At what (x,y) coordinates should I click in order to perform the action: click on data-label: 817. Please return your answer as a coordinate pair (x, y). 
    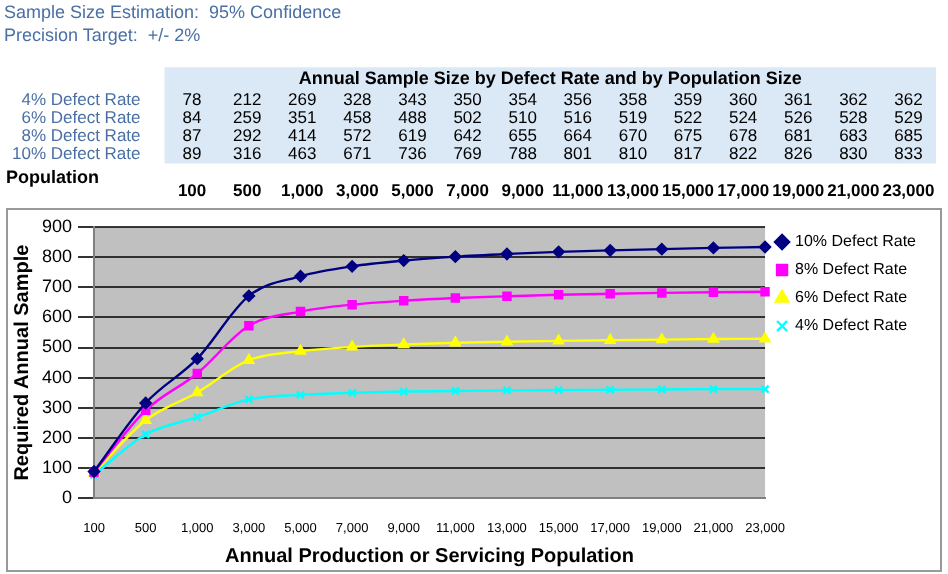
    Looking at the image, I should click on (688, 153).